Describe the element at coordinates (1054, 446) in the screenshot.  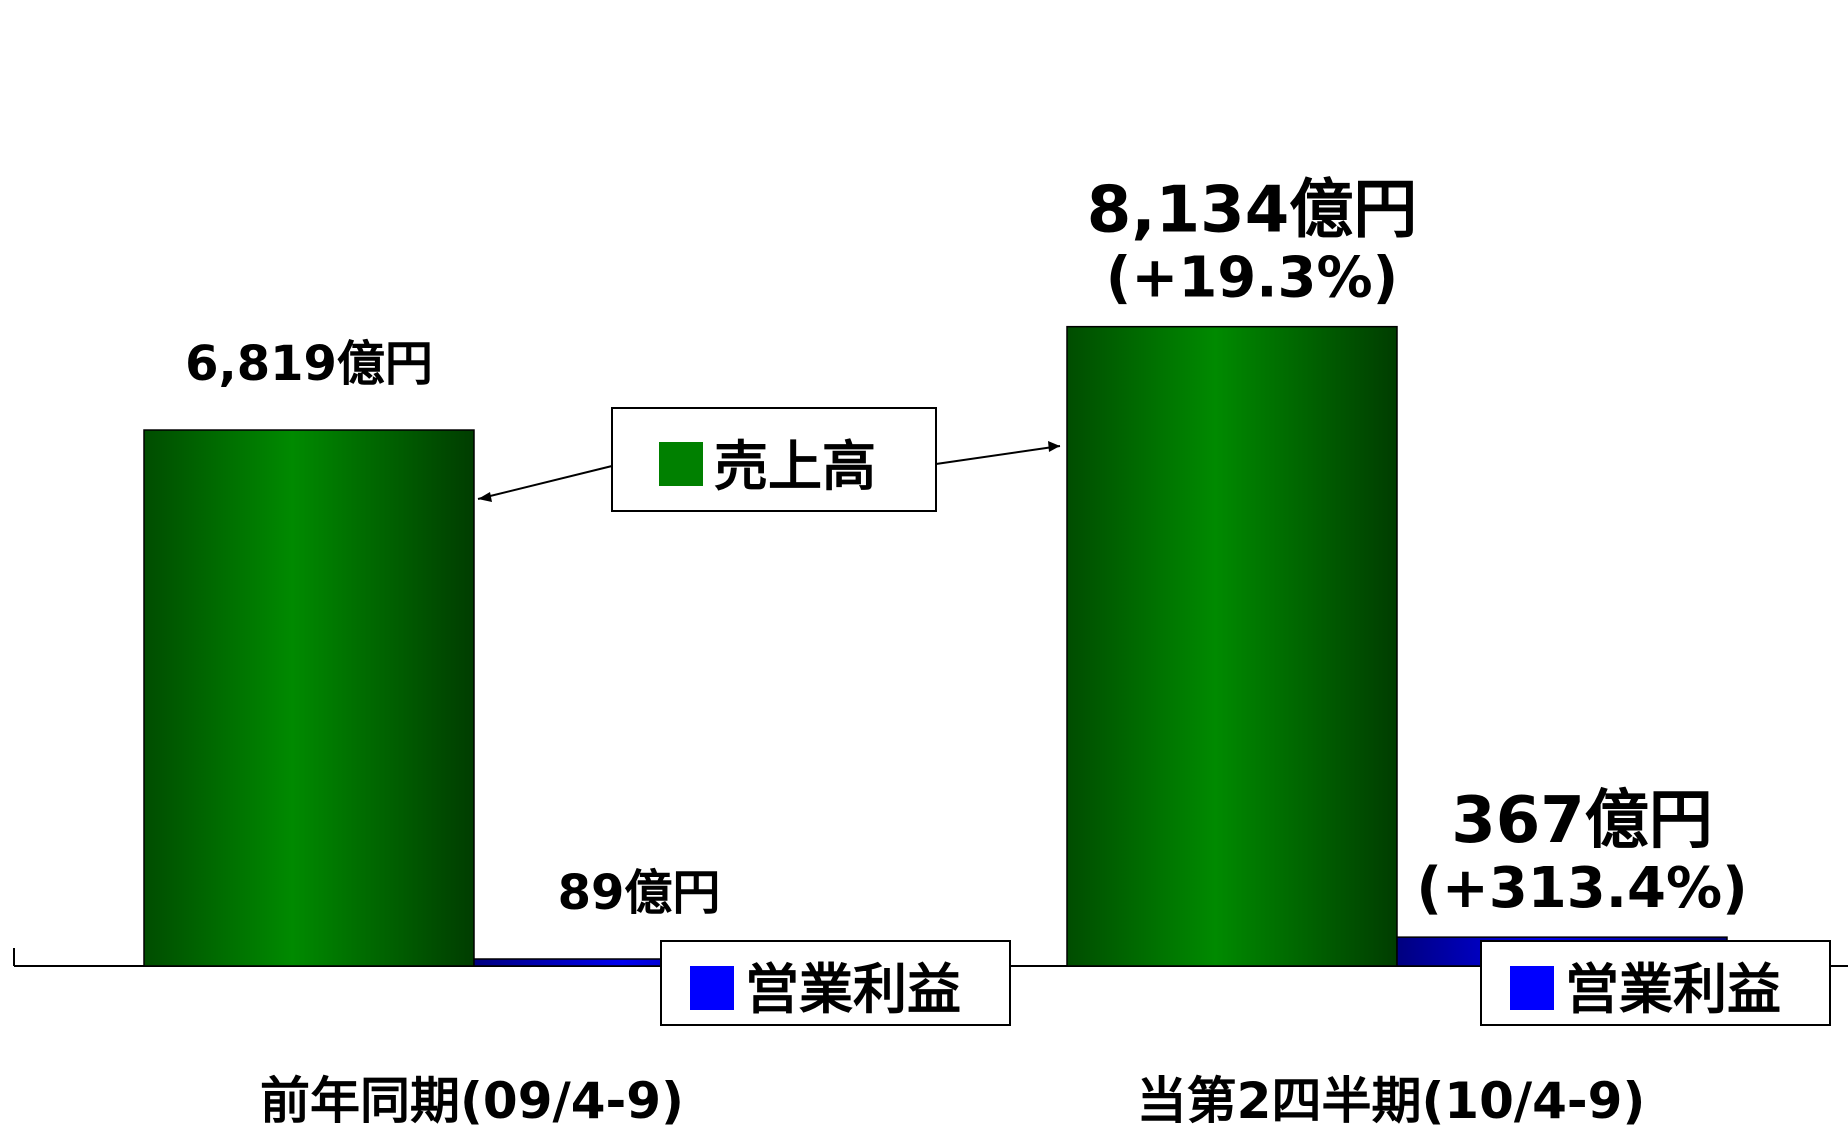
I see `callout-arrowhead-right` at that location.